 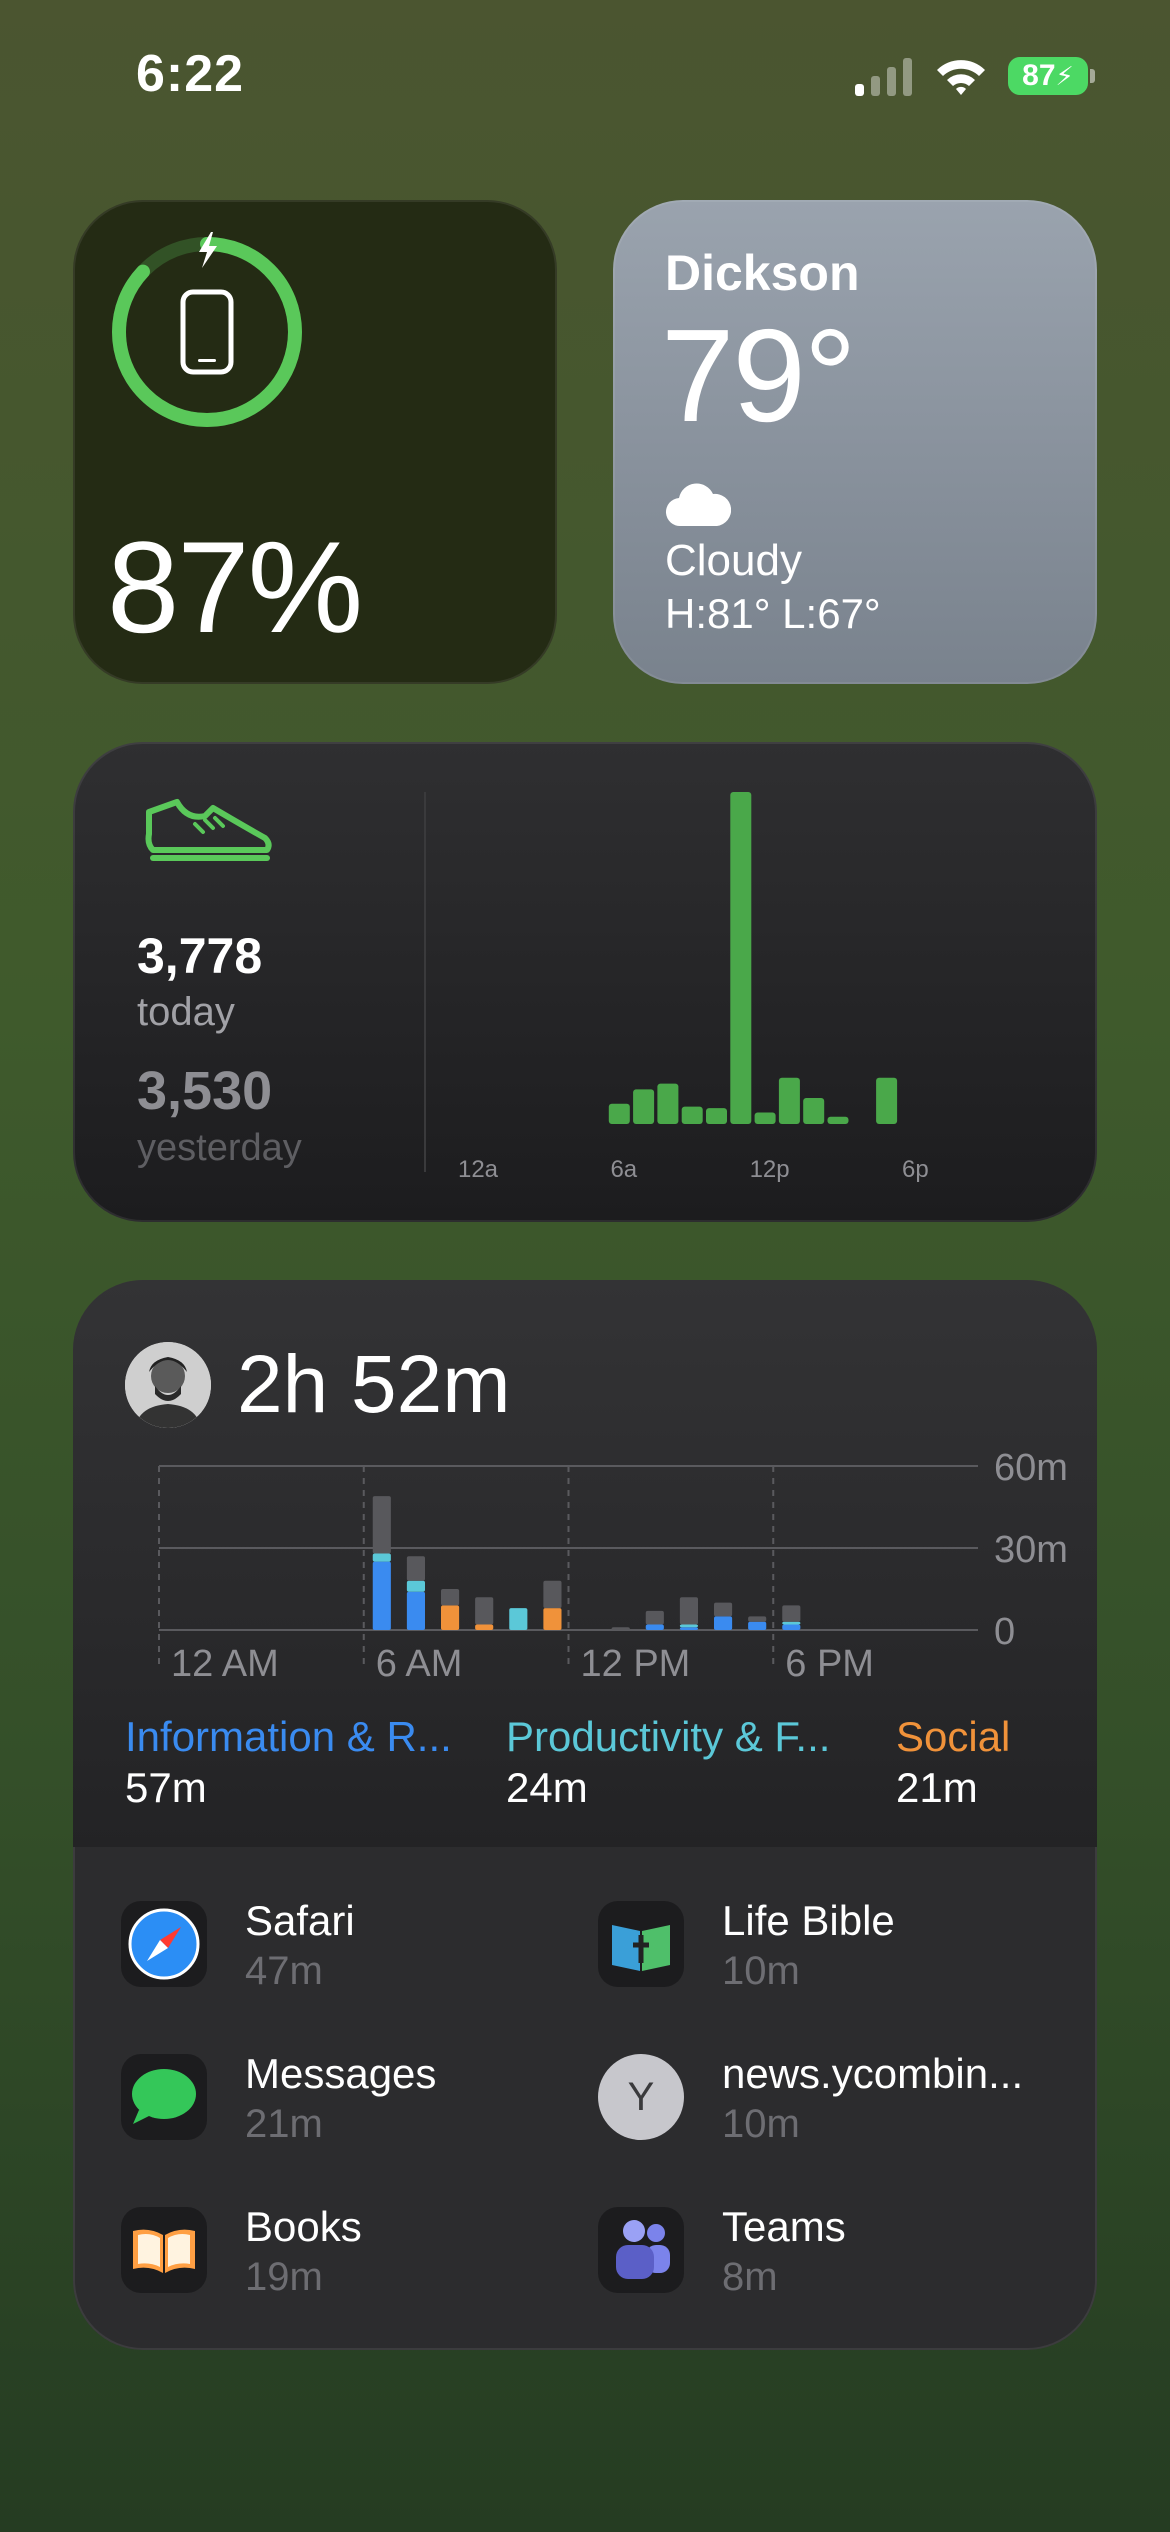 I want to click on avatar-photo, so click(x=168, y=1385).